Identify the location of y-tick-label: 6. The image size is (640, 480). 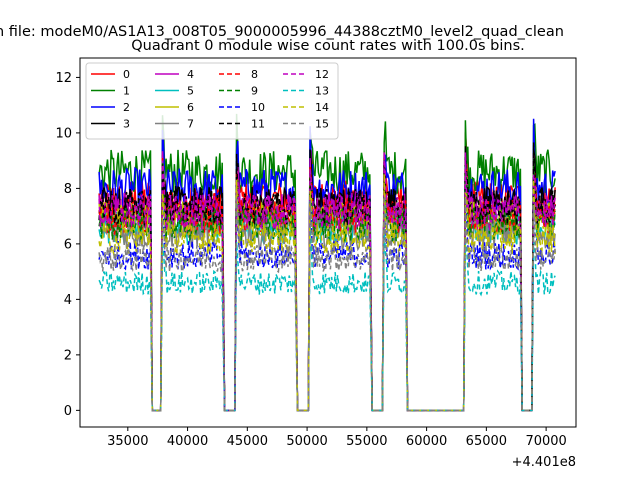
(68, 244).